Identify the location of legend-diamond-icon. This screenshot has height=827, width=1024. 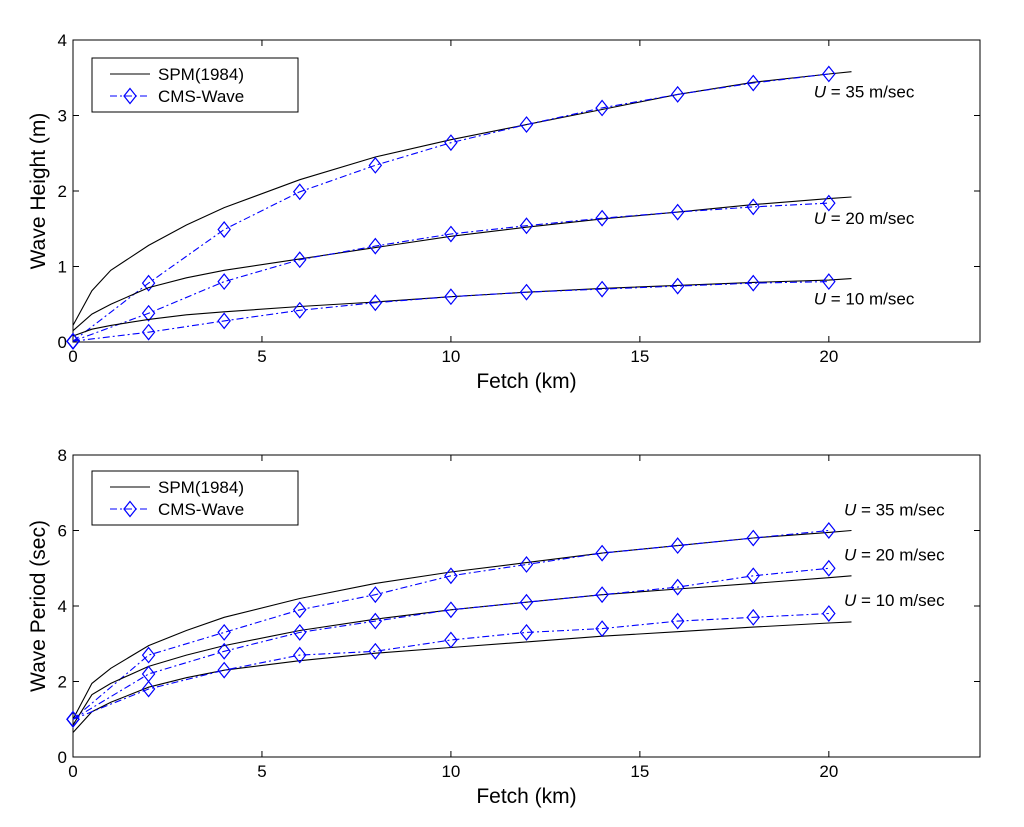
(130, 96).